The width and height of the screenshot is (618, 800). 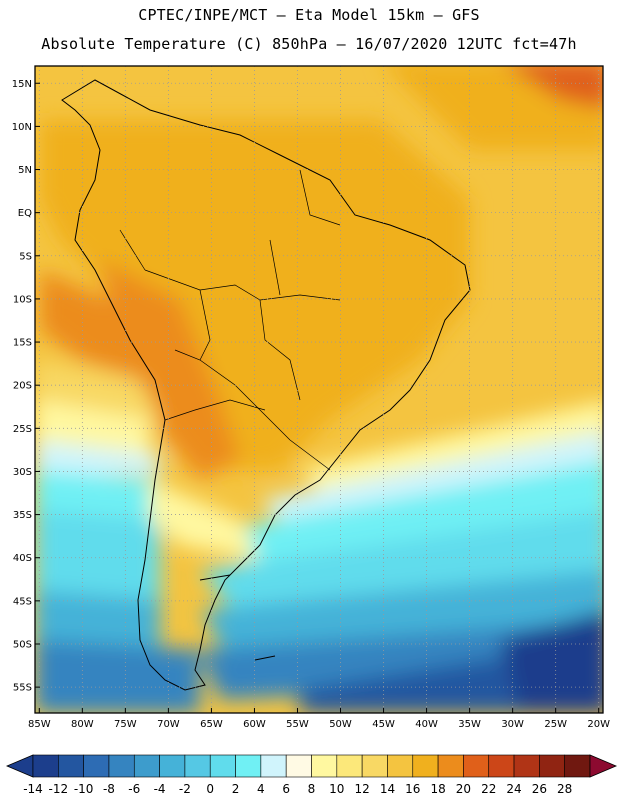 I want to click on lat-tick-label: 20S, so click(x=22, y=386).